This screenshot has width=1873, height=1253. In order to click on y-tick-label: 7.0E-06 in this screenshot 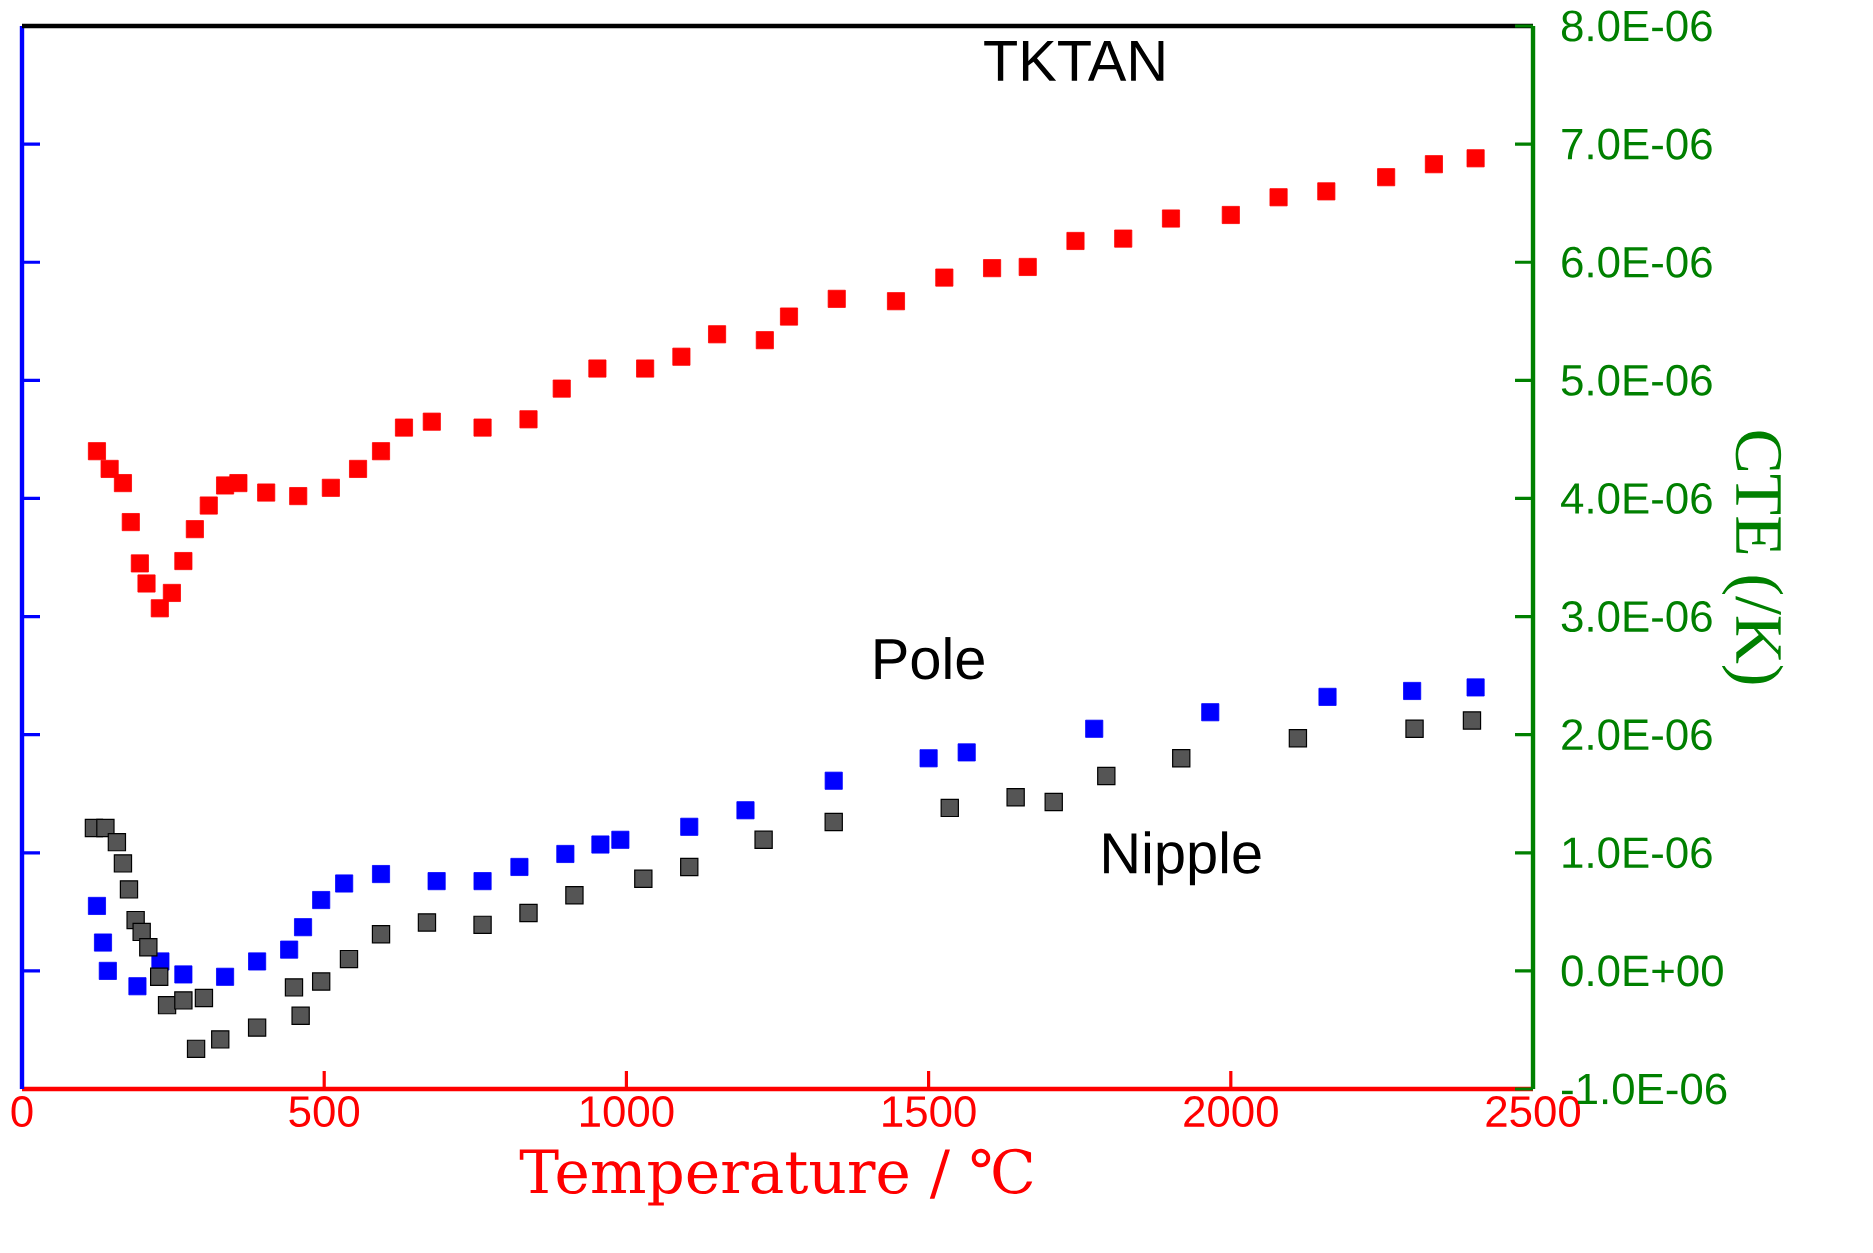, I will do `click(1637, 144)`.